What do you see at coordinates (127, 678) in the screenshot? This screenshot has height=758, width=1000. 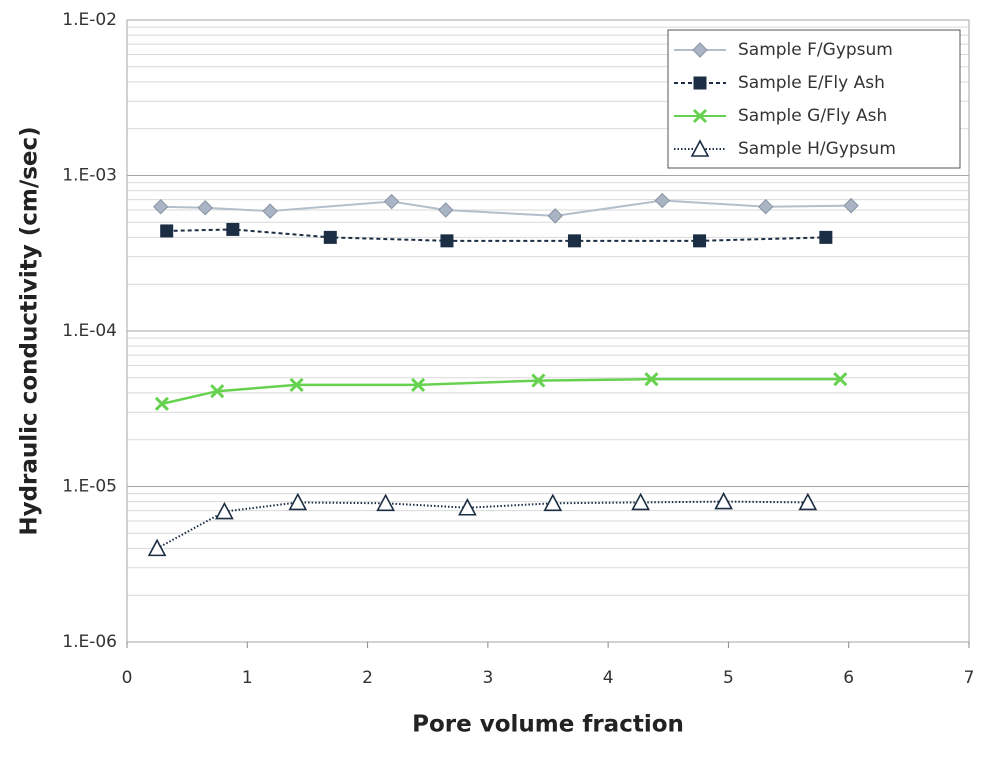 I see `x-tick-label: 0` at bounding box center [127, 678].